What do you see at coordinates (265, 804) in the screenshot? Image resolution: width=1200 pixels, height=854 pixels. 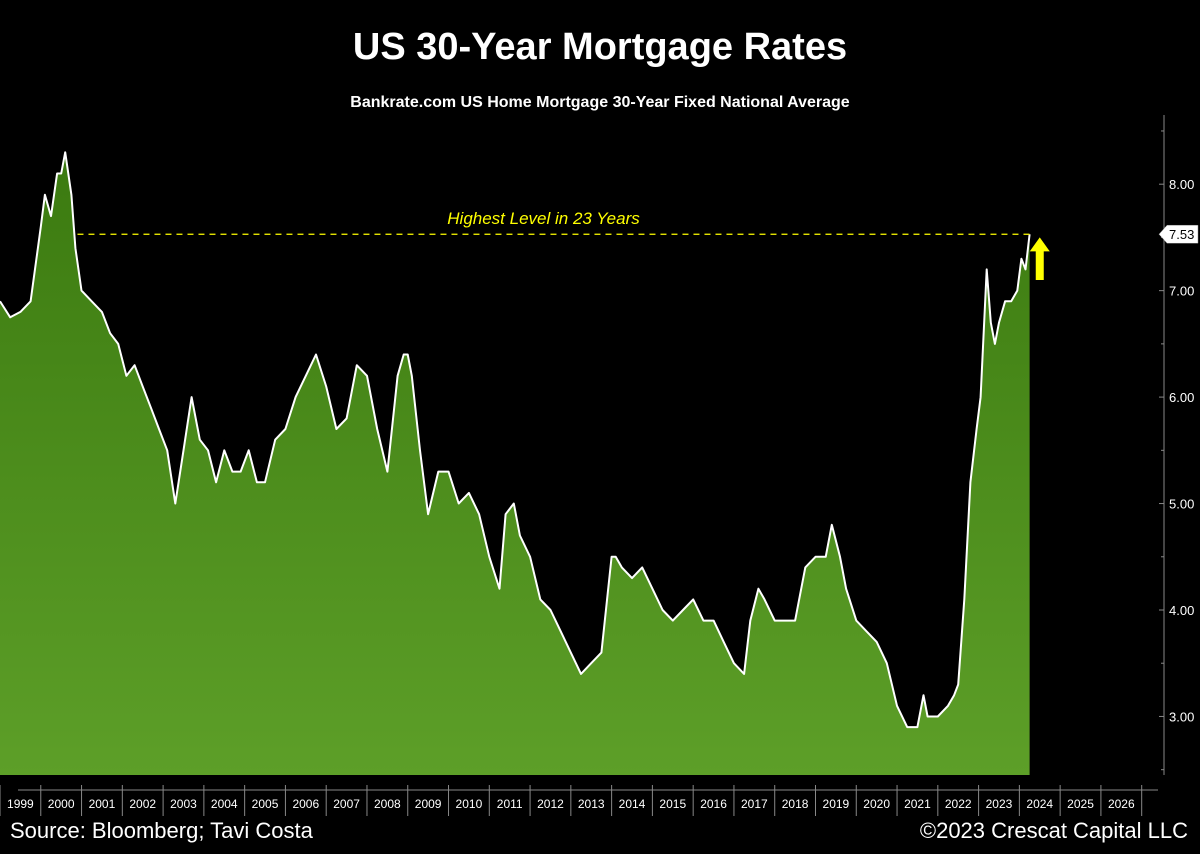 I see `x-tick-label: 2005` at bounding box center [265, 804].